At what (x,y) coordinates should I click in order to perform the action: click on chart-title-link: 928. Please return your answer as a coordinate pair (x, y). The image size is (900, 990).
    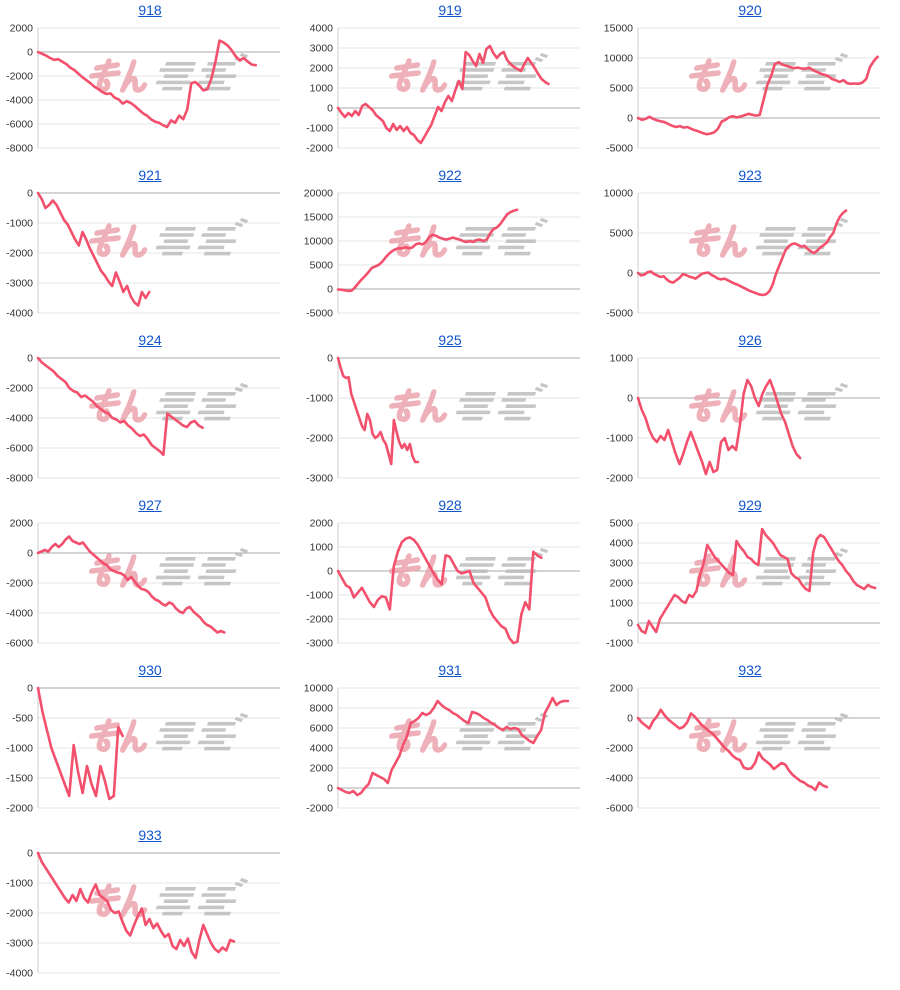
    Looking at the image, I should click on (450, 505).